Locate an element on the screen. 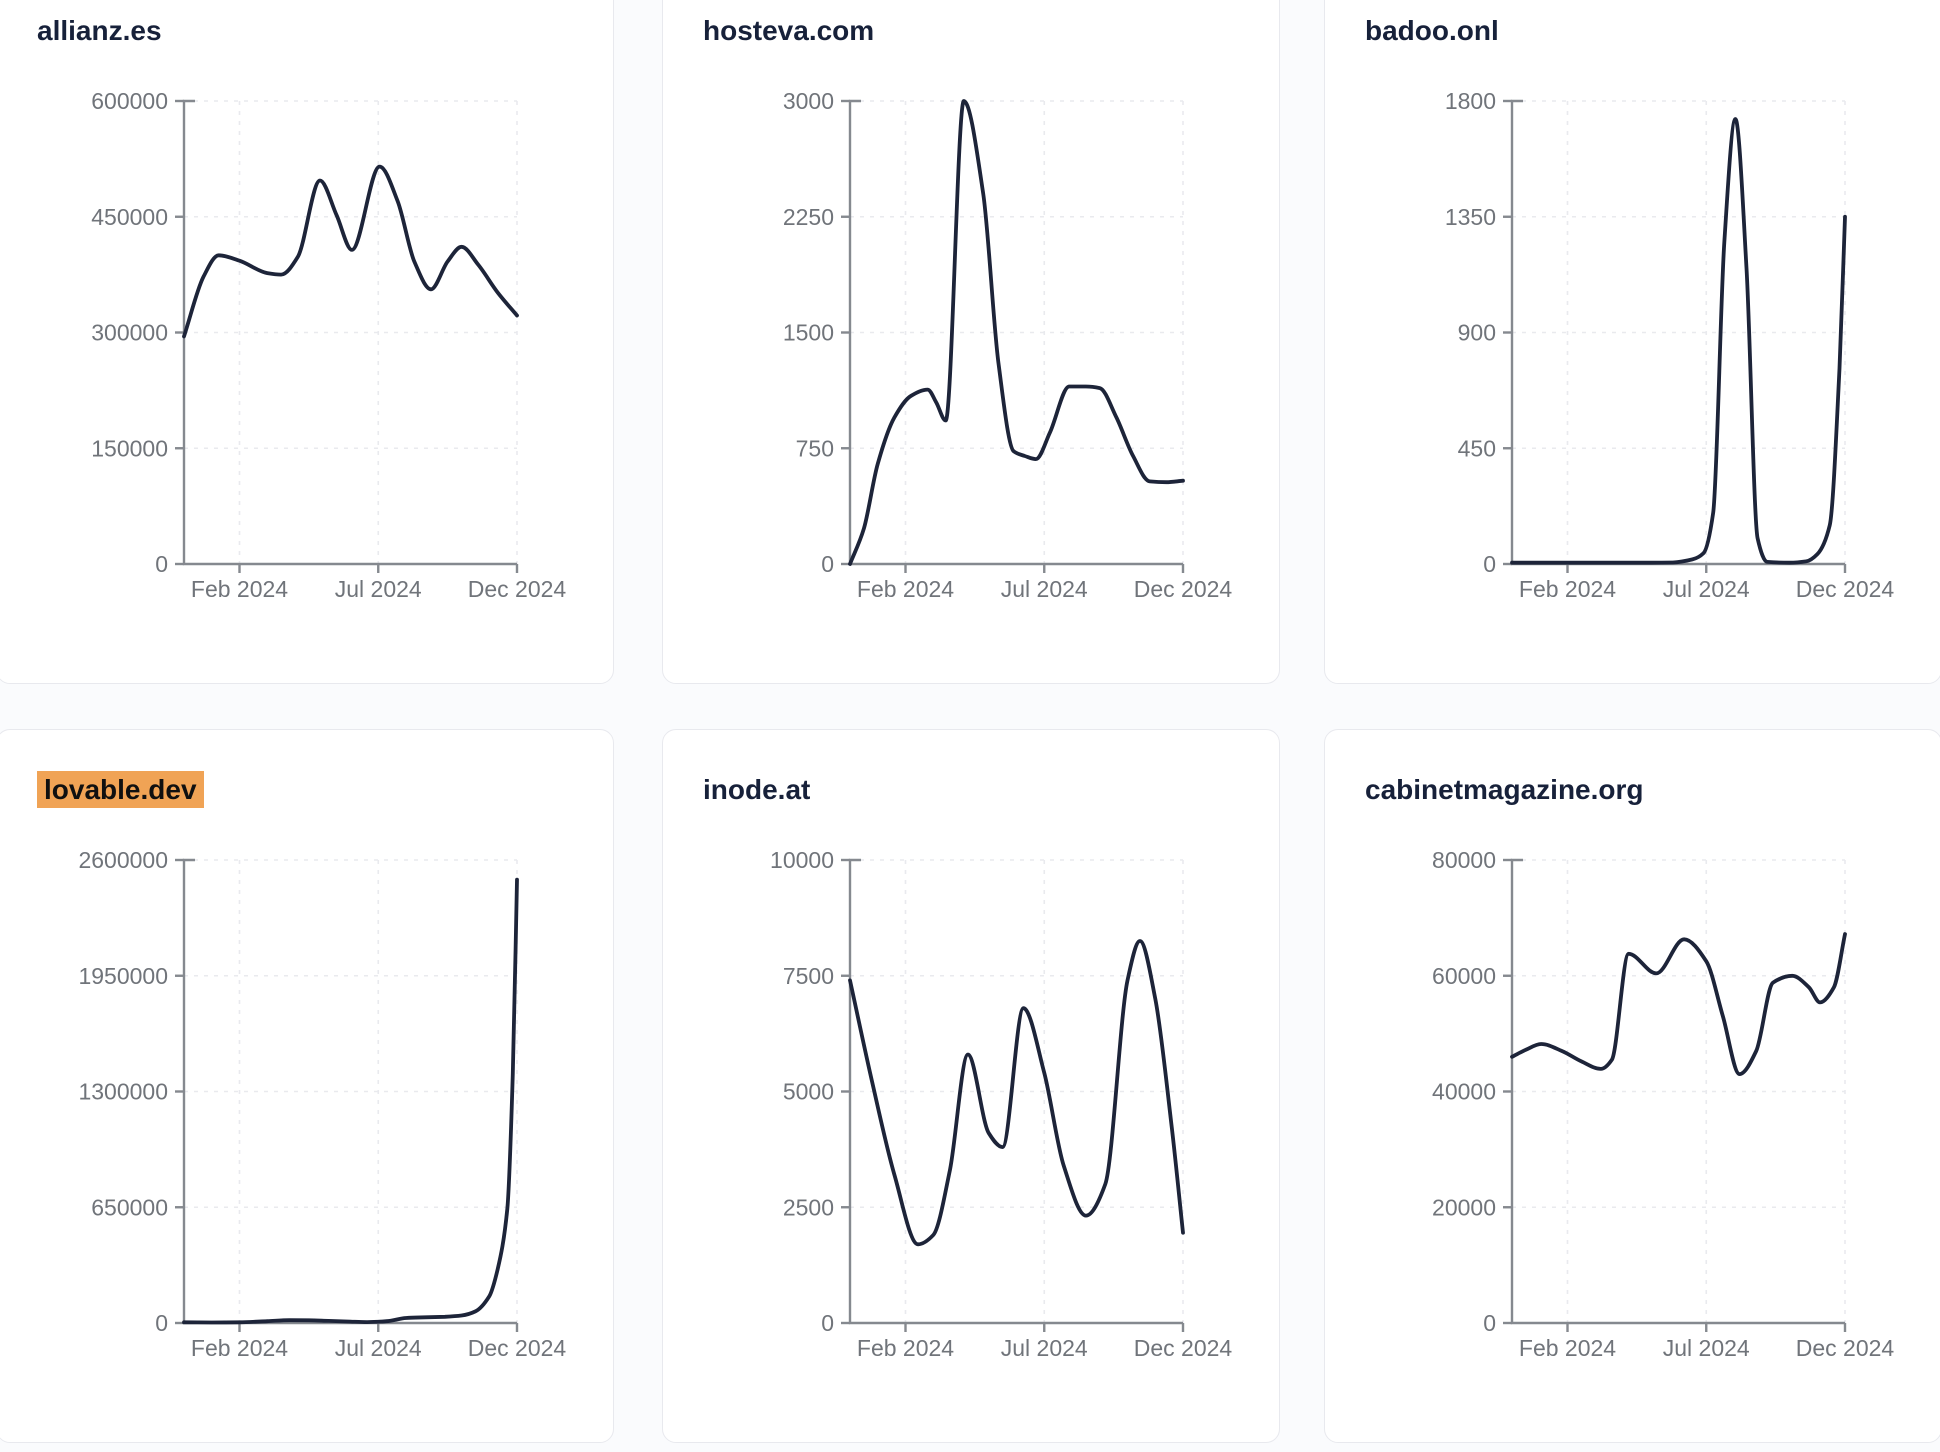 Image resolution: width=1940 pixels, height=1452 pixels. y-tick-label: 750 is located at coordinates (815, 448).